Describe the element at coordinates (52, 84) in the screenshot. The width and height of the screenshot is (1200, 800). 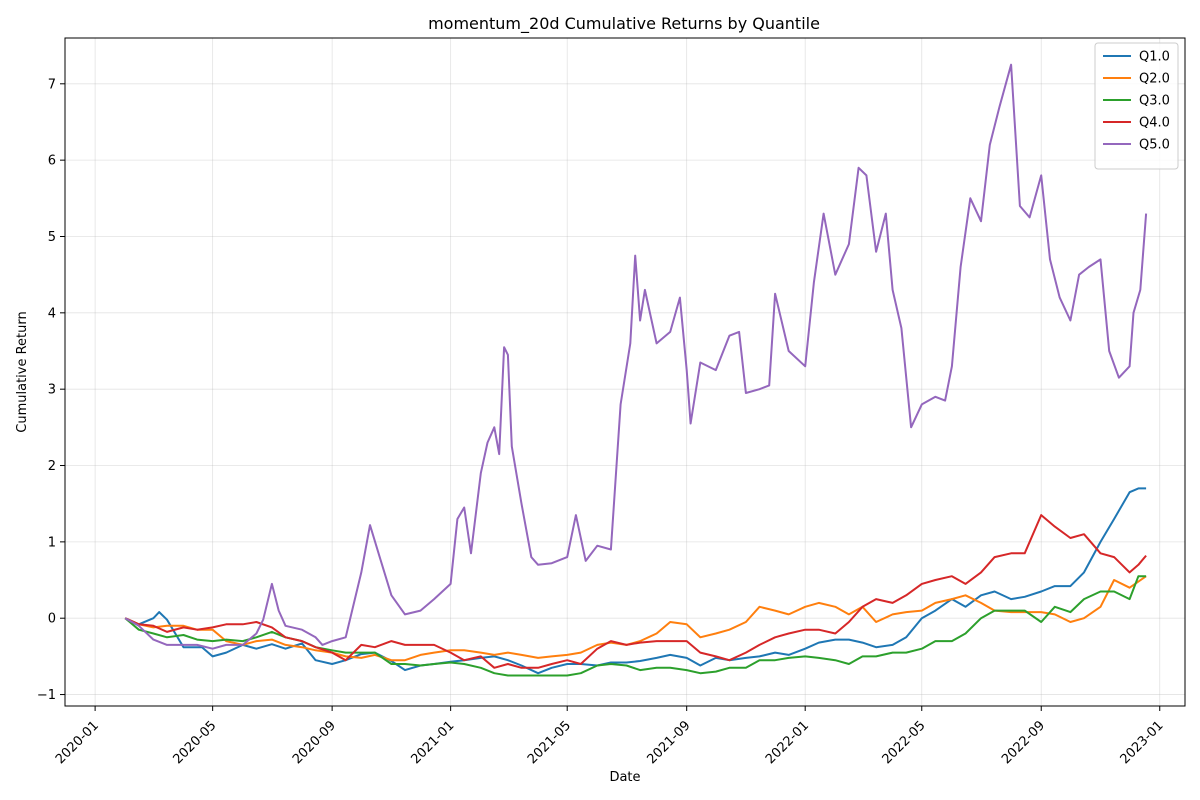
I see `y-tick-label: 7` at that location.